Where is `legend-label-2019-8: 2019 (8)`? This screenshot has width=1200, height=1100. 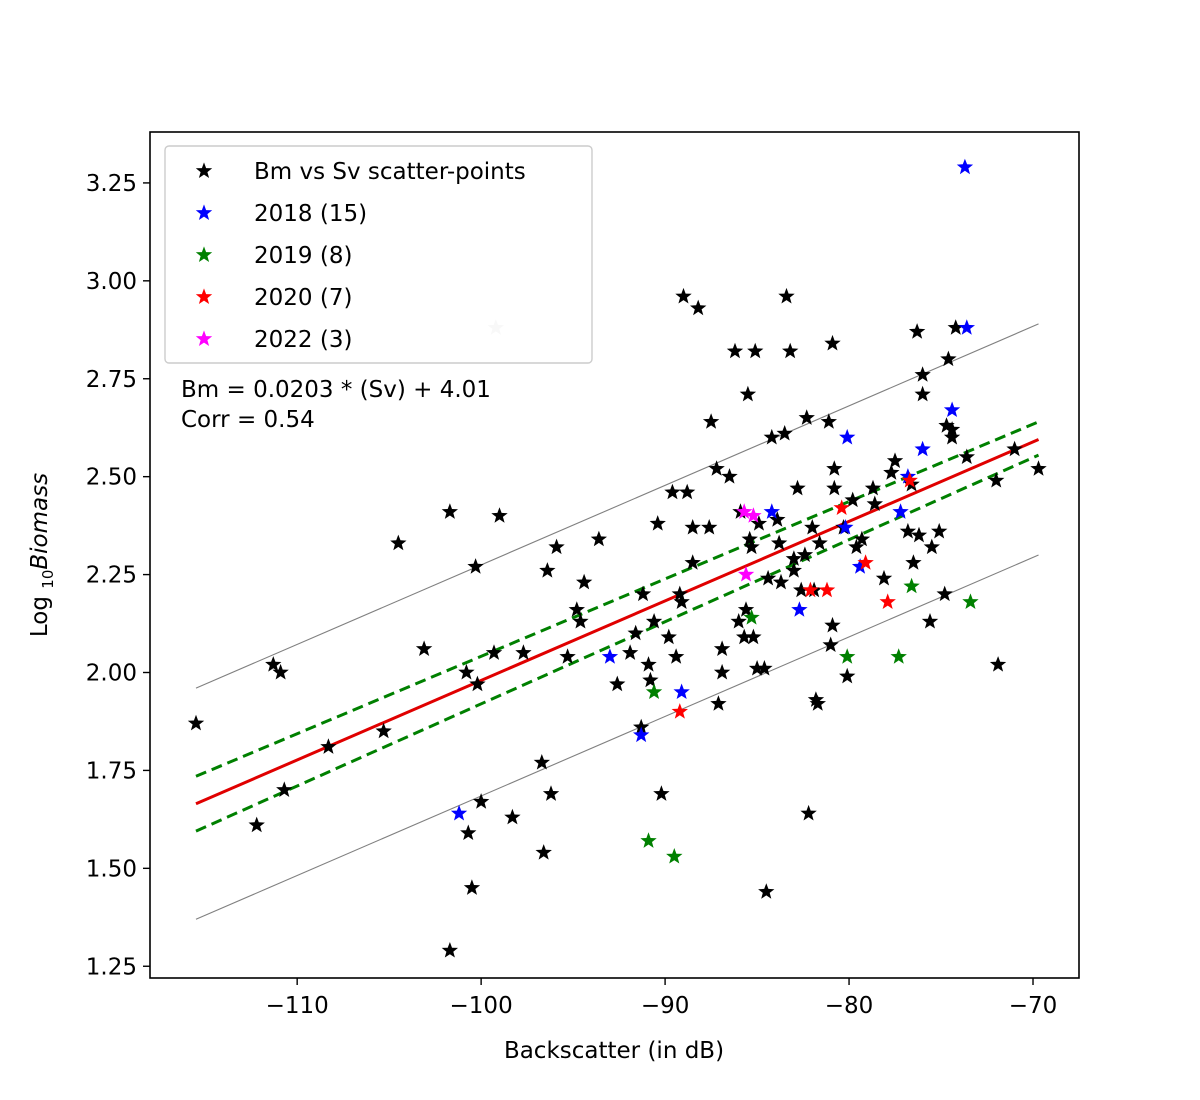
legend-label-2019-8: 2019 (8) is located at coordinates (303, 256).